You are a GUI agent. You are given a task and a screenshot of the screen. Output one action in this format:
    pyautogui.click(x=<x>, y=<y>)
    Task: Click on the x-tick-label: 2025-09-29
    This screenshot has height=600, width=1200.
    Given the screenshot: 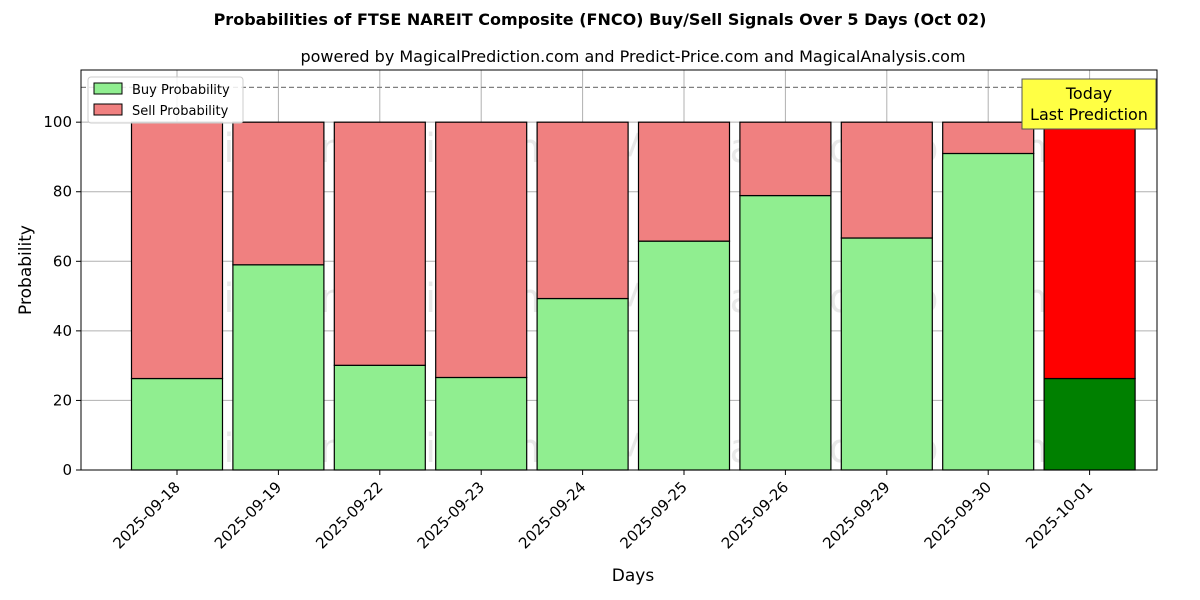 What is the action you would take?
    pyautogui.click(x=856, y=515)
    